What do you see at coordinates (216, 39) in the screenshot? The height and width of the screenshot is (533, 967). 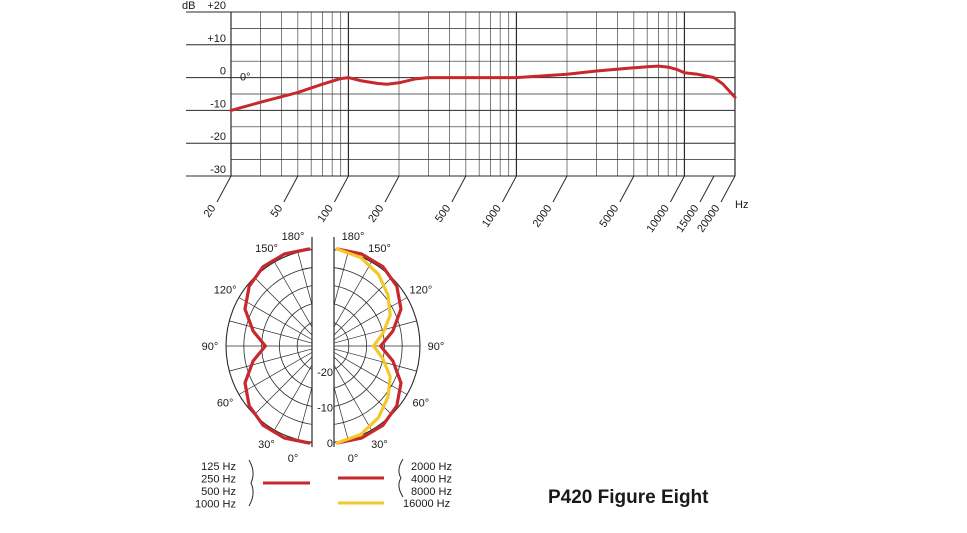 I see `y-tick-label: +10` at bounding box center [216, 39].